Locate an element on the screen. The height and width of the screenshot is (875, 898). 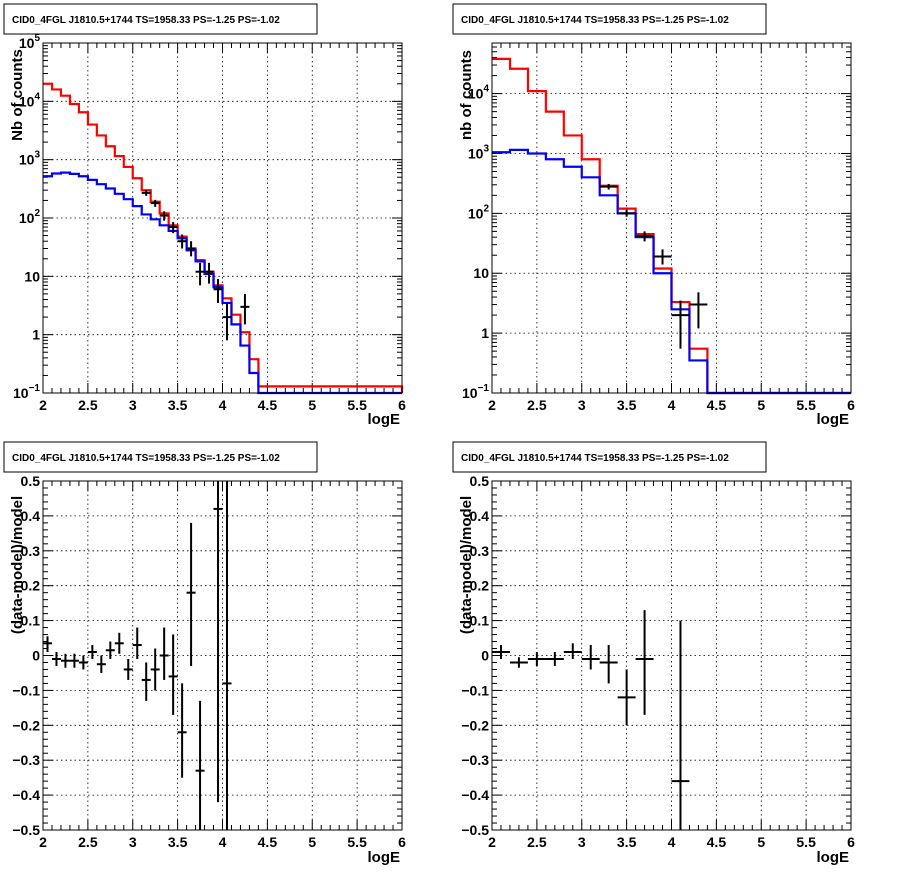
series-model-component-line is located at coordinates (222, 283).